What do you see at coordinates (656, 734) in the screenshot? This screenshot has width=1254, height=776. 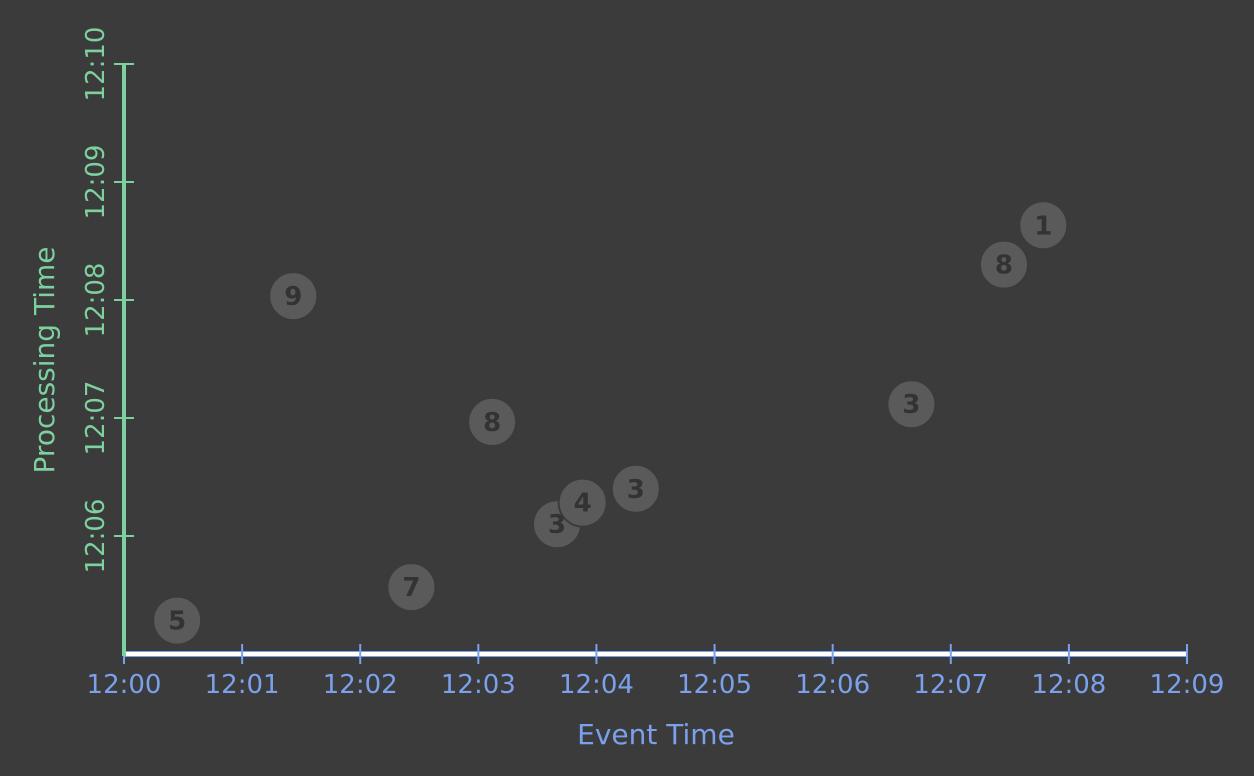 I see `x-axis-label: Event Time` at bounding box center [656, 734].